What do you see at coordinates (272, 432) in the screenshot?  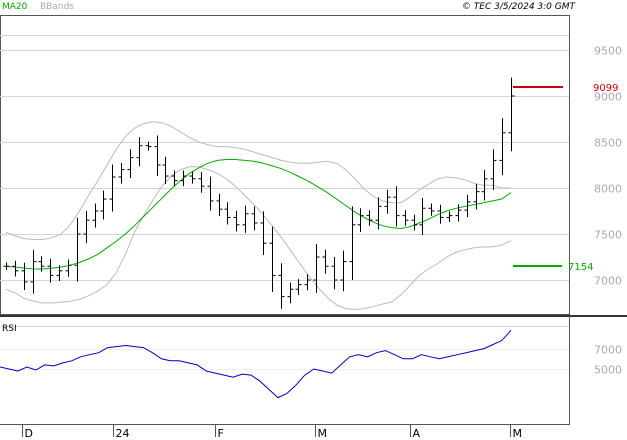 I see `x-axis: D 24 F M A M` at bounding box center [272, 432].